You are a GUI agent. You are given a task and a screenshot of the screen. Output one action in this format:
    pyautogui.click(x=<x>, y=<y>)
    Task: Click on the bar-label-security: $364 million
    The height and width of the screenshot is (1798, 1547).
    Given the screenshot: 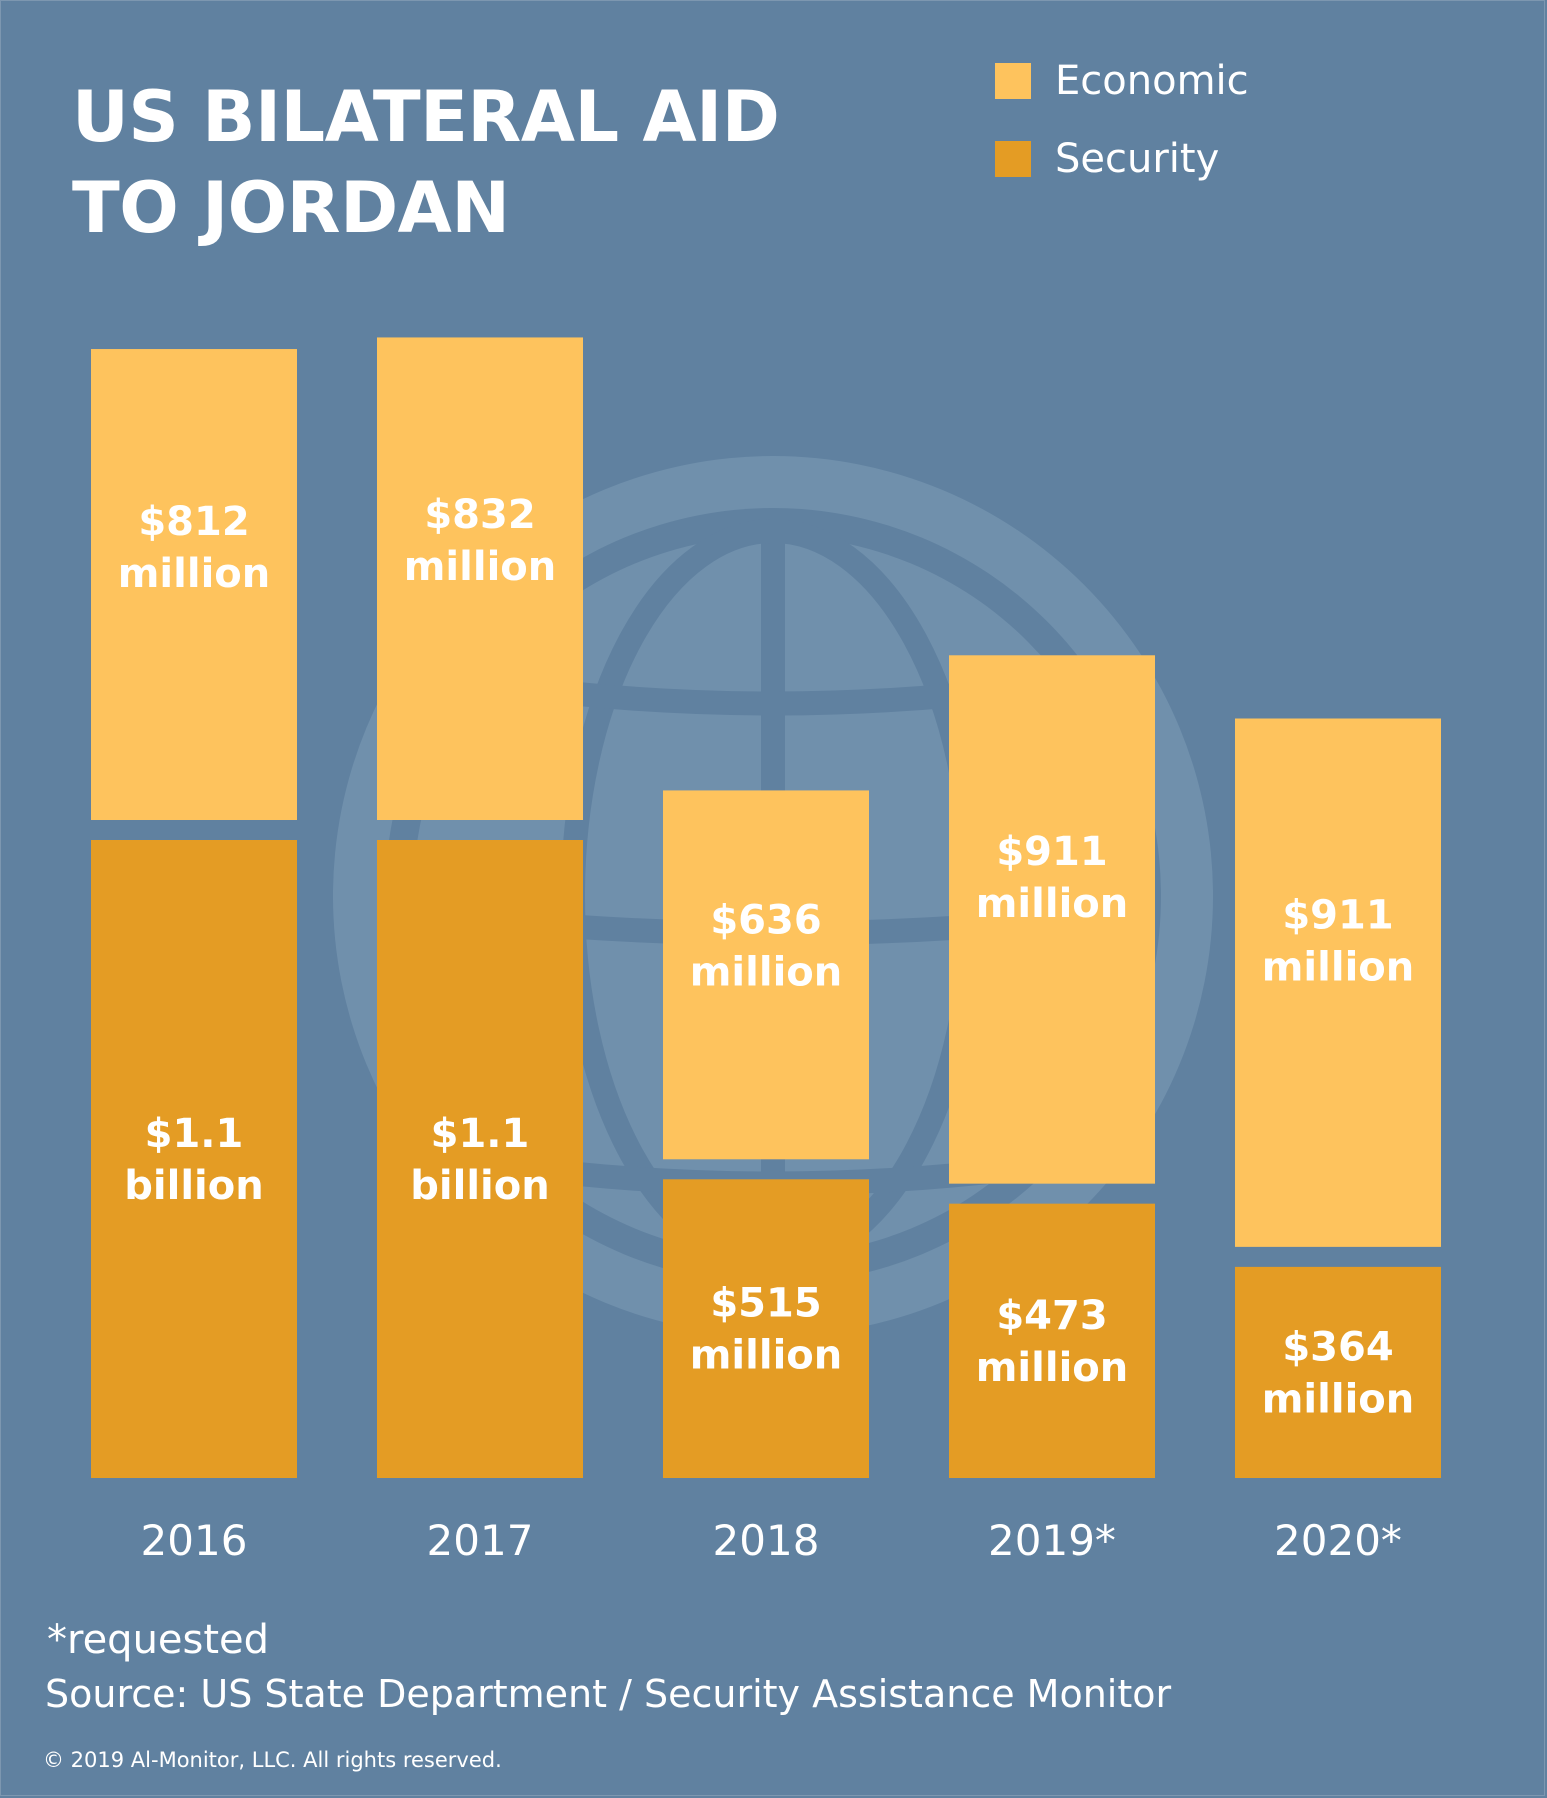 What is the action you would take?
    pyautogui.click(x=1338, y=1373)
    